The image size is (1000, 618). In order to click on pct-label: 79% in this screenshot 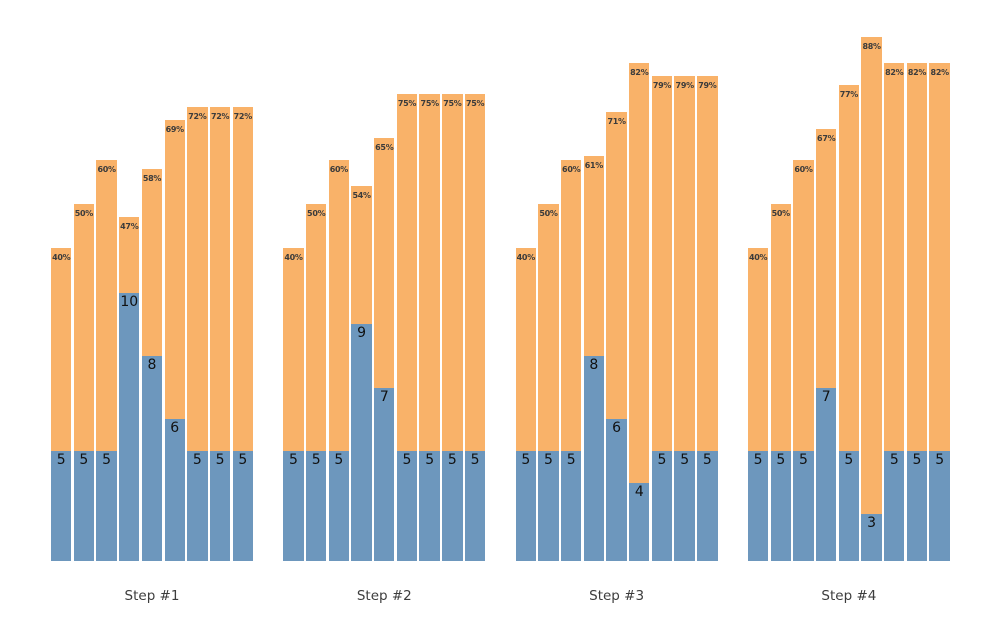, I will do `click(685, 86)`.